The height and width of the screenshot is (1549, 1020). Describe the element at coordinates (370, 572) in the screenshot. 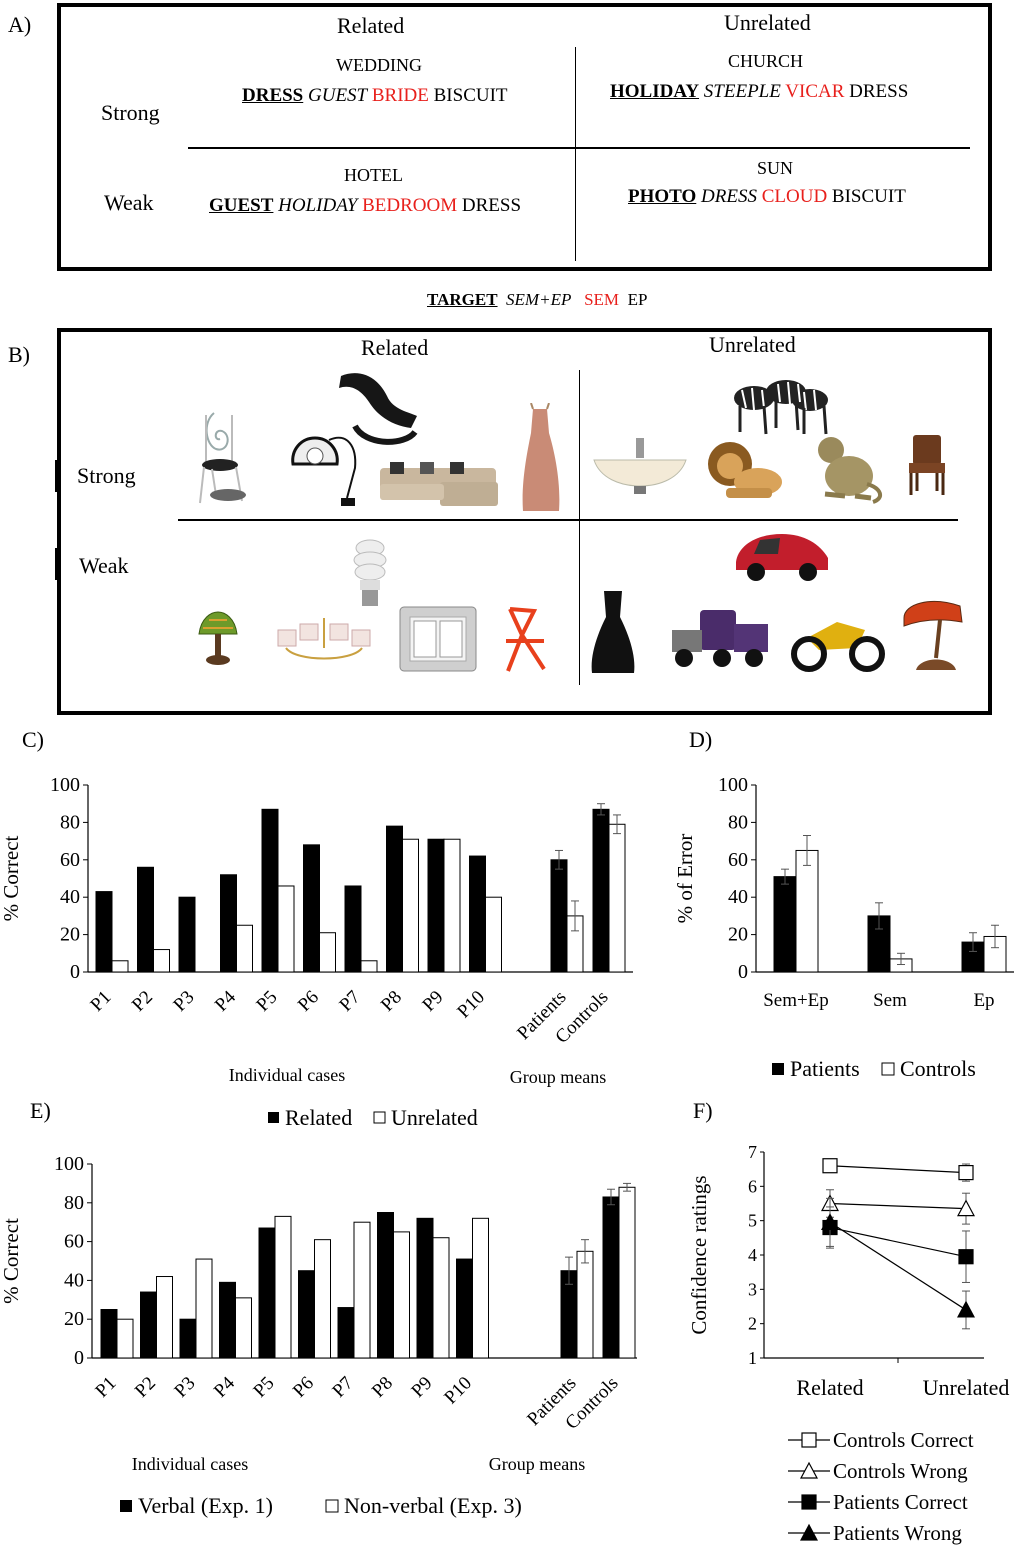

I see `light-bulb-image` at that location.